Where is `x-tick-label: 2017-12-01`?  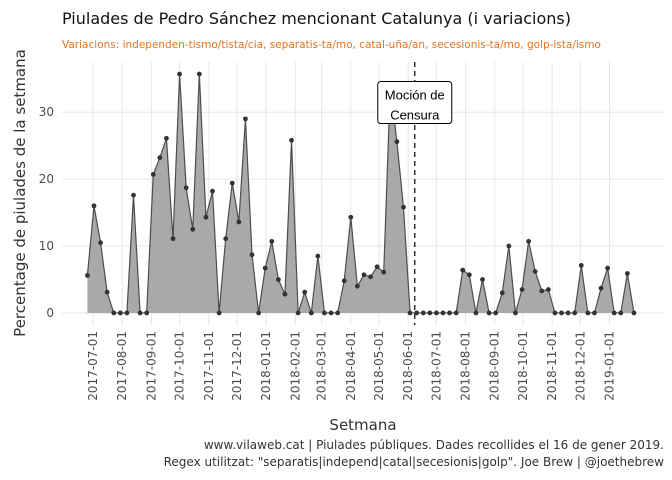
x-tick-label: 2017-12-01 is located at coordinates (237, 366).